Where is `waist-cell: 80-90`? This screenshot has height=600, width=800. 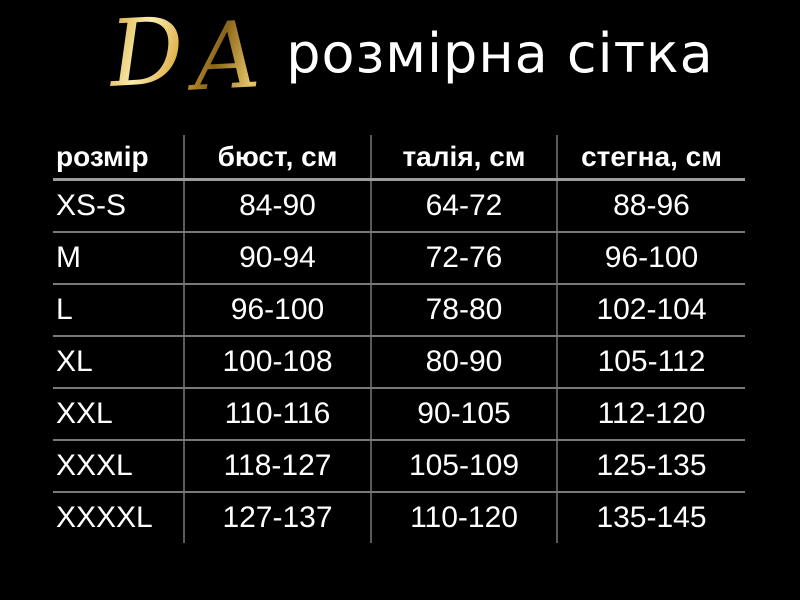 waist-cell: 80-90 is located at coordinates (464, 362).